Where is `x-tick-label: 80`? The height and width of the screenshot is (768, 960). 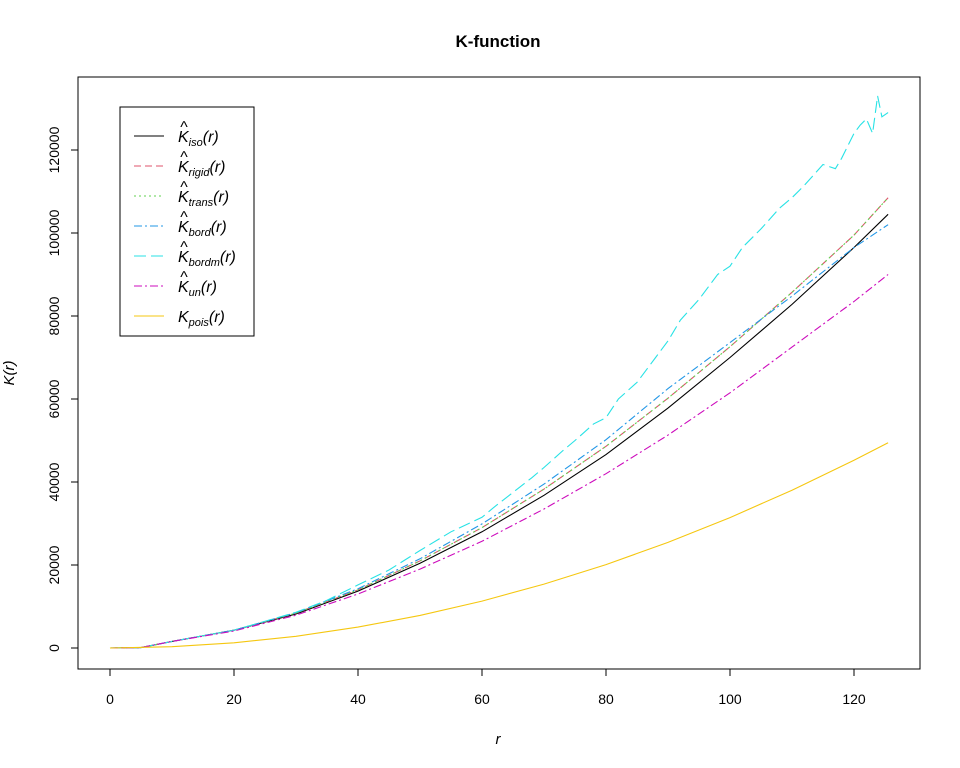 x-tick-label: 80 is located at coordinates (606, 699).